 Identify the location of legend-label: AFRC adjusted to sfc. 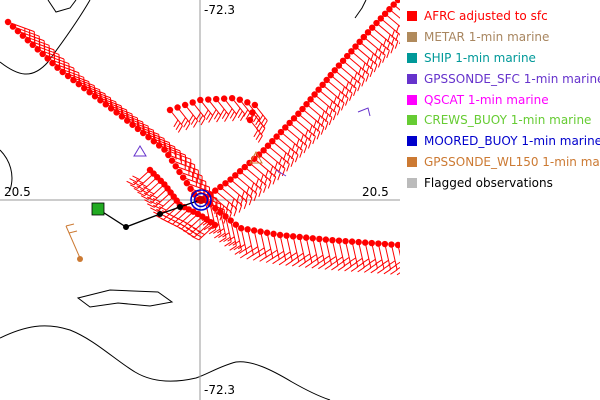
(486, 16).